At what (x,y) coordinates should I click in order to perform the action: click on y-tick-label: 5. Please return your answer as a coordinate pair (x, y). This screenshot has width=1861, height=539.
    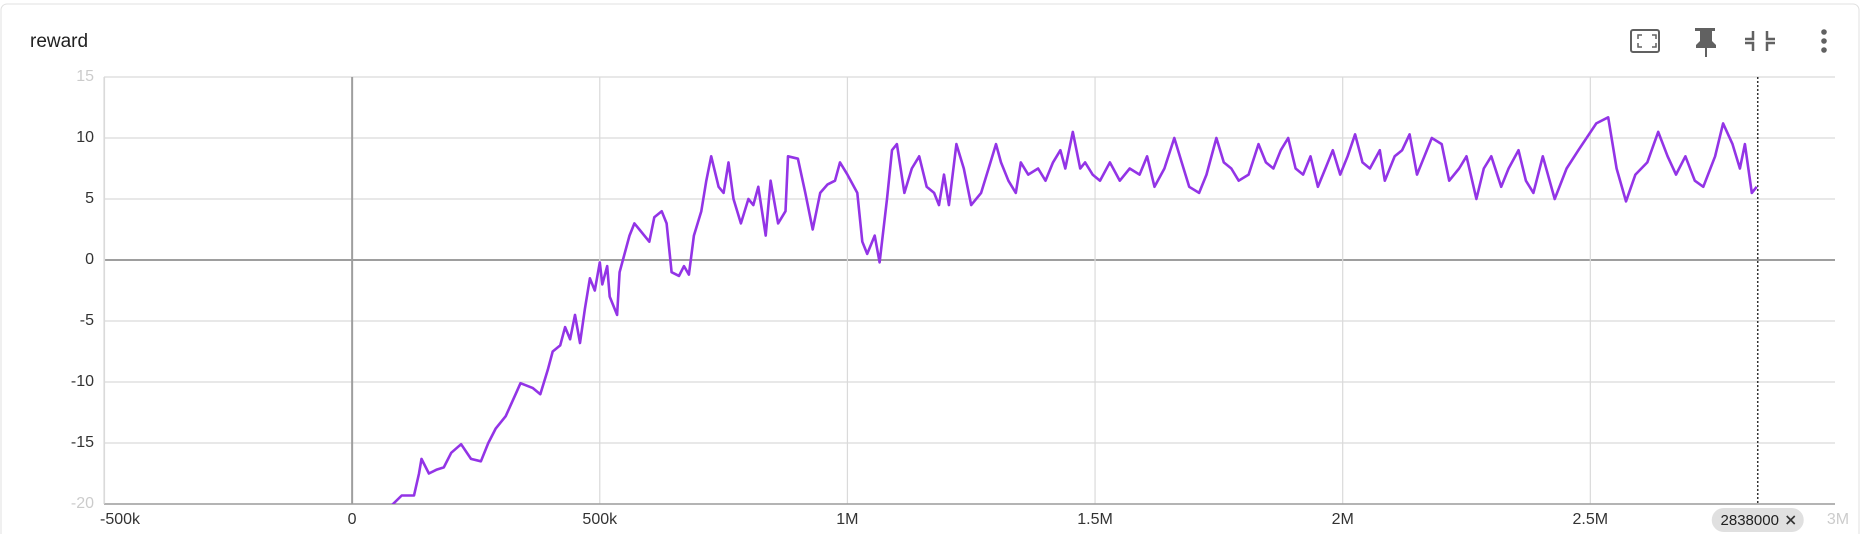
    Looking at the image, I should click on (89, 198).